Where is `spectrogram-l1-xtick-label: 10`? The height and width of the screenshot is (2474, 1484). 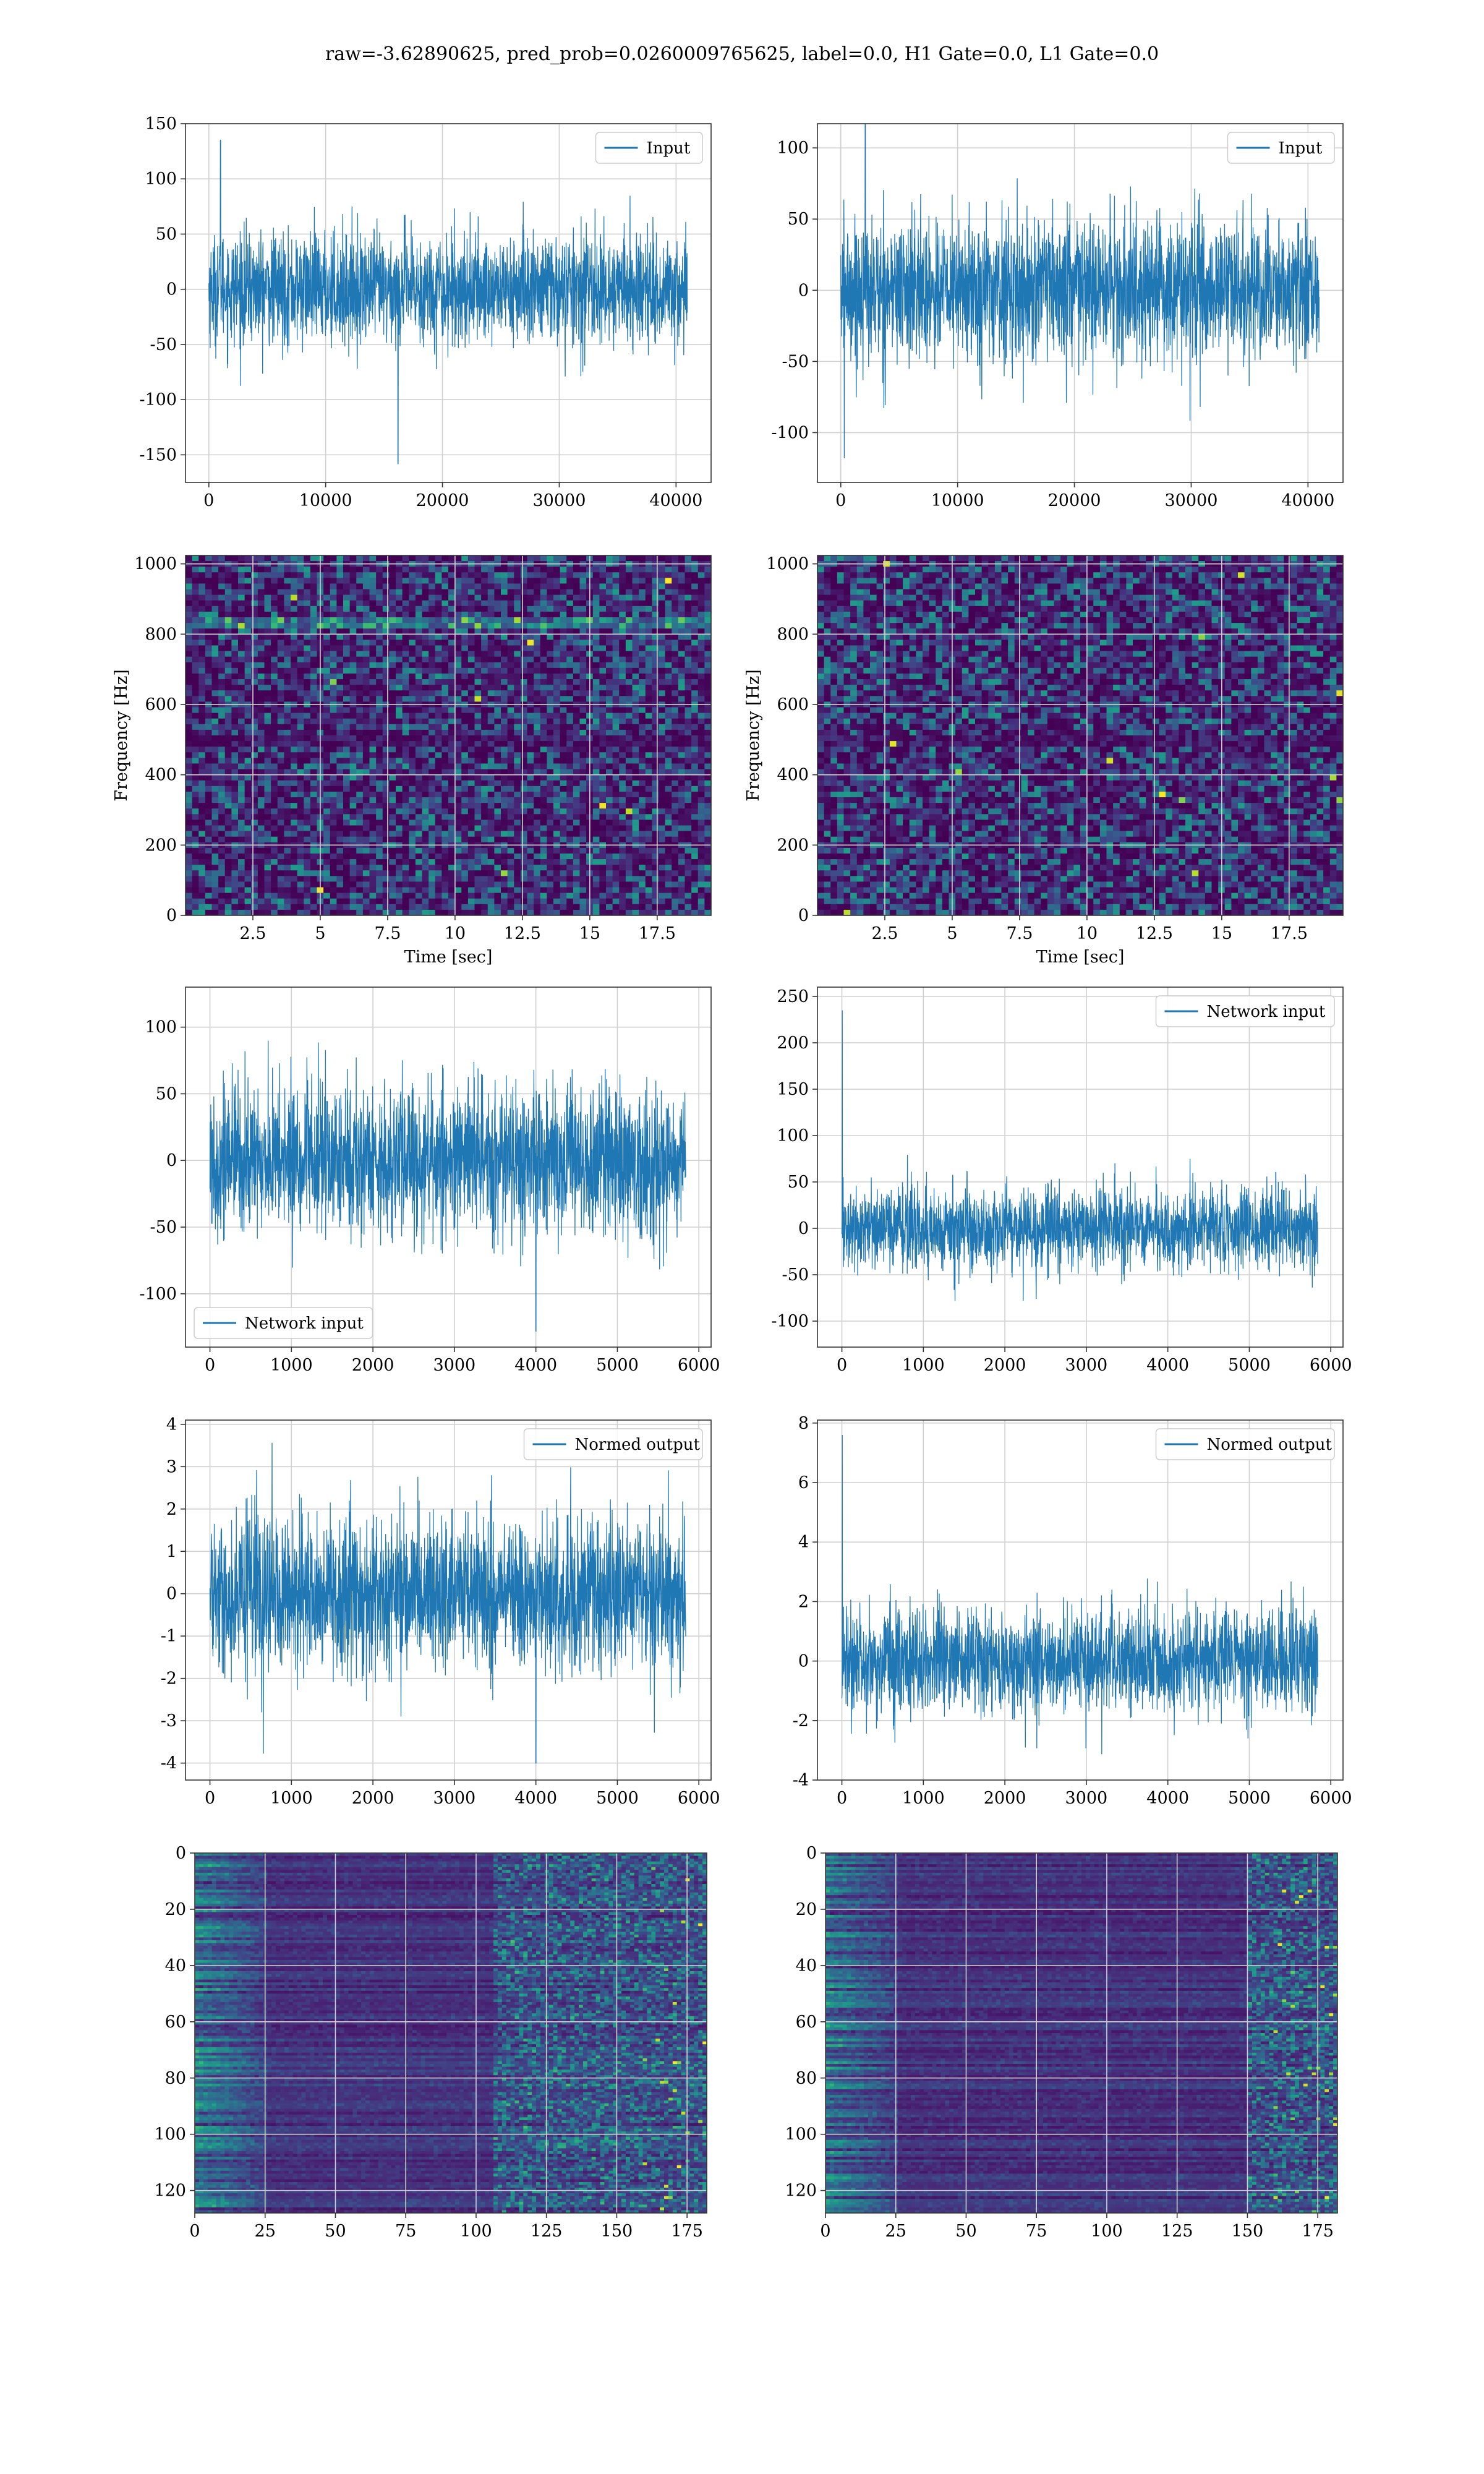
spectrogram-l1-xtick-label: 10 is located at coordinates (1087, 933).